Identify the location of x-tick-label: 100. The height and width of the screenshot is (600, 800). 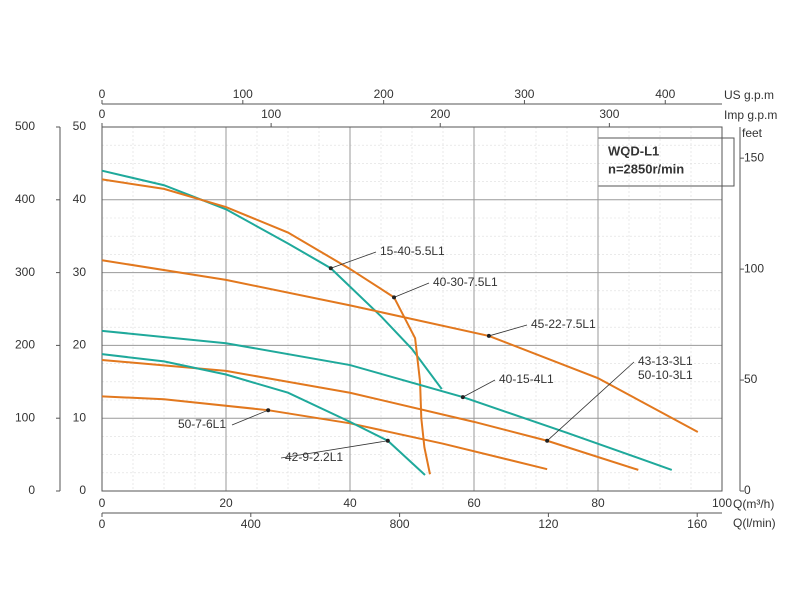
(722, 503).